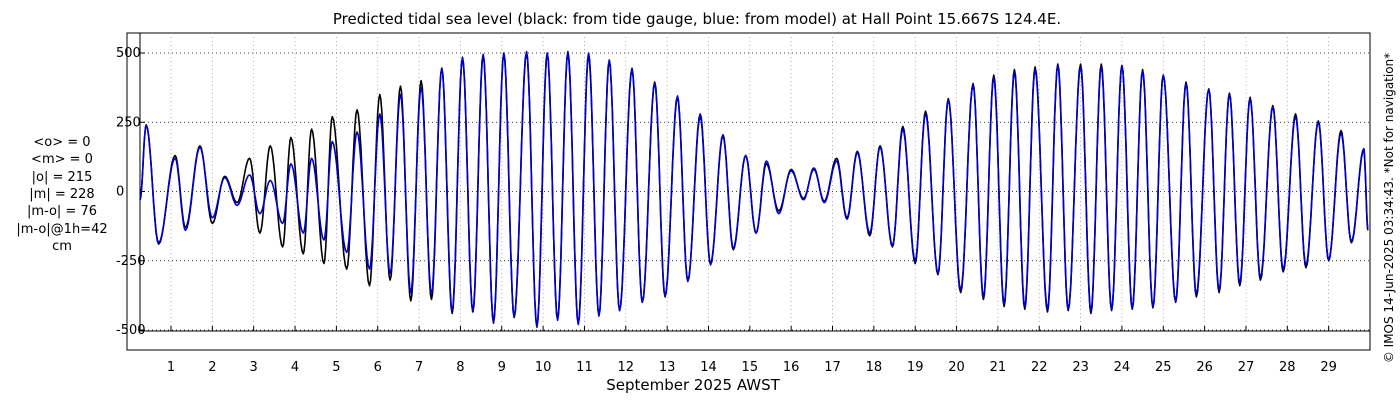  I want to click on y-tick-label: -250, so click(131, 261).